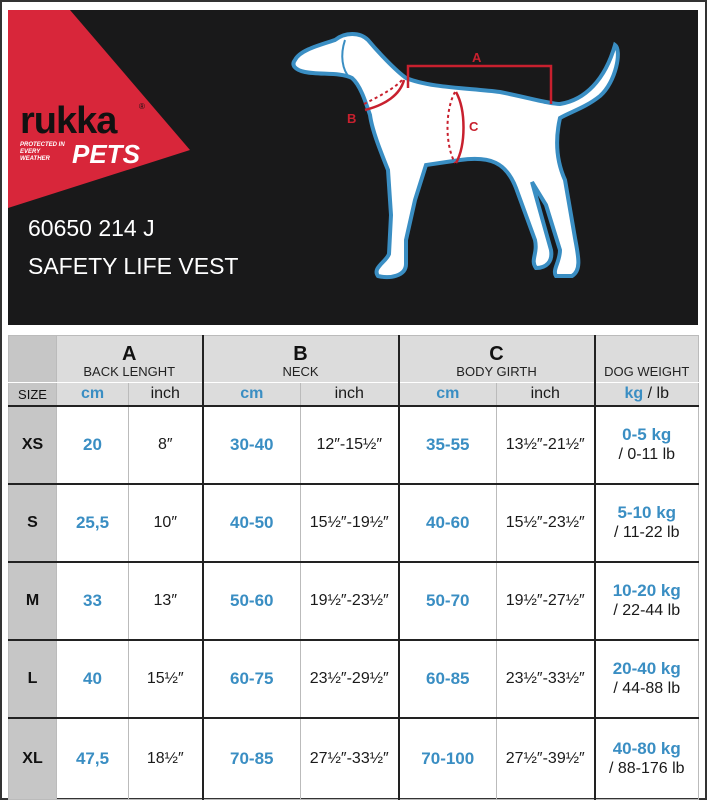 This screenshot has height=800, width=707. What do you see at coordinates (32, 679) in the screenshot?
I see `size-cell: L` at bounding box center [32, 679].